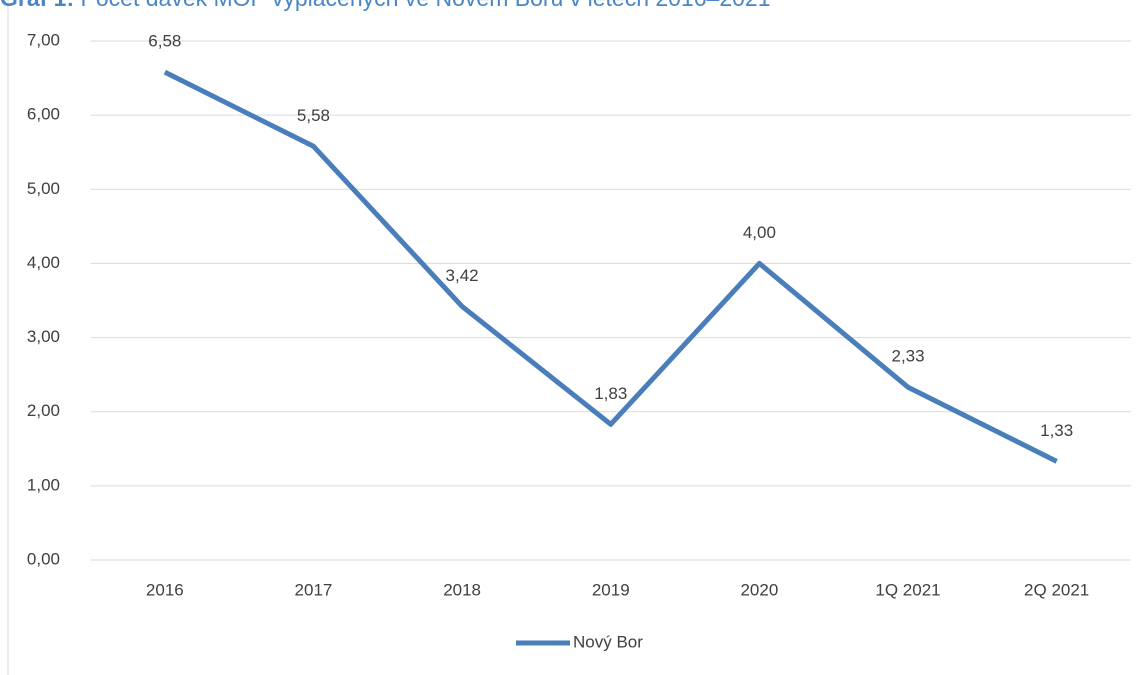  Describe the element at coordinates (314, 589) in the screenshot. I see `x-tick-label: 2017` at that location.